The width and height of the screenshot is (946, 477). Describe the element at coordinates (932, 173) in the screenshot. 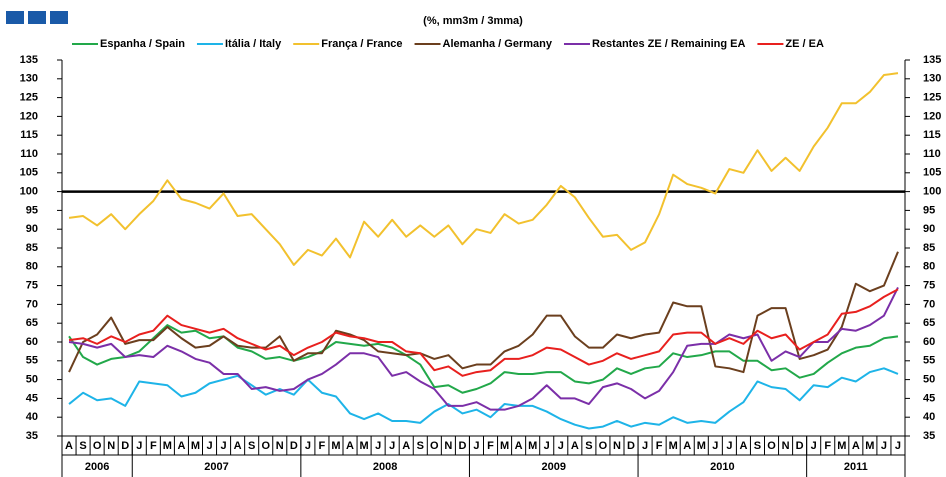

I see `y2-tick-label: 105` at that location.